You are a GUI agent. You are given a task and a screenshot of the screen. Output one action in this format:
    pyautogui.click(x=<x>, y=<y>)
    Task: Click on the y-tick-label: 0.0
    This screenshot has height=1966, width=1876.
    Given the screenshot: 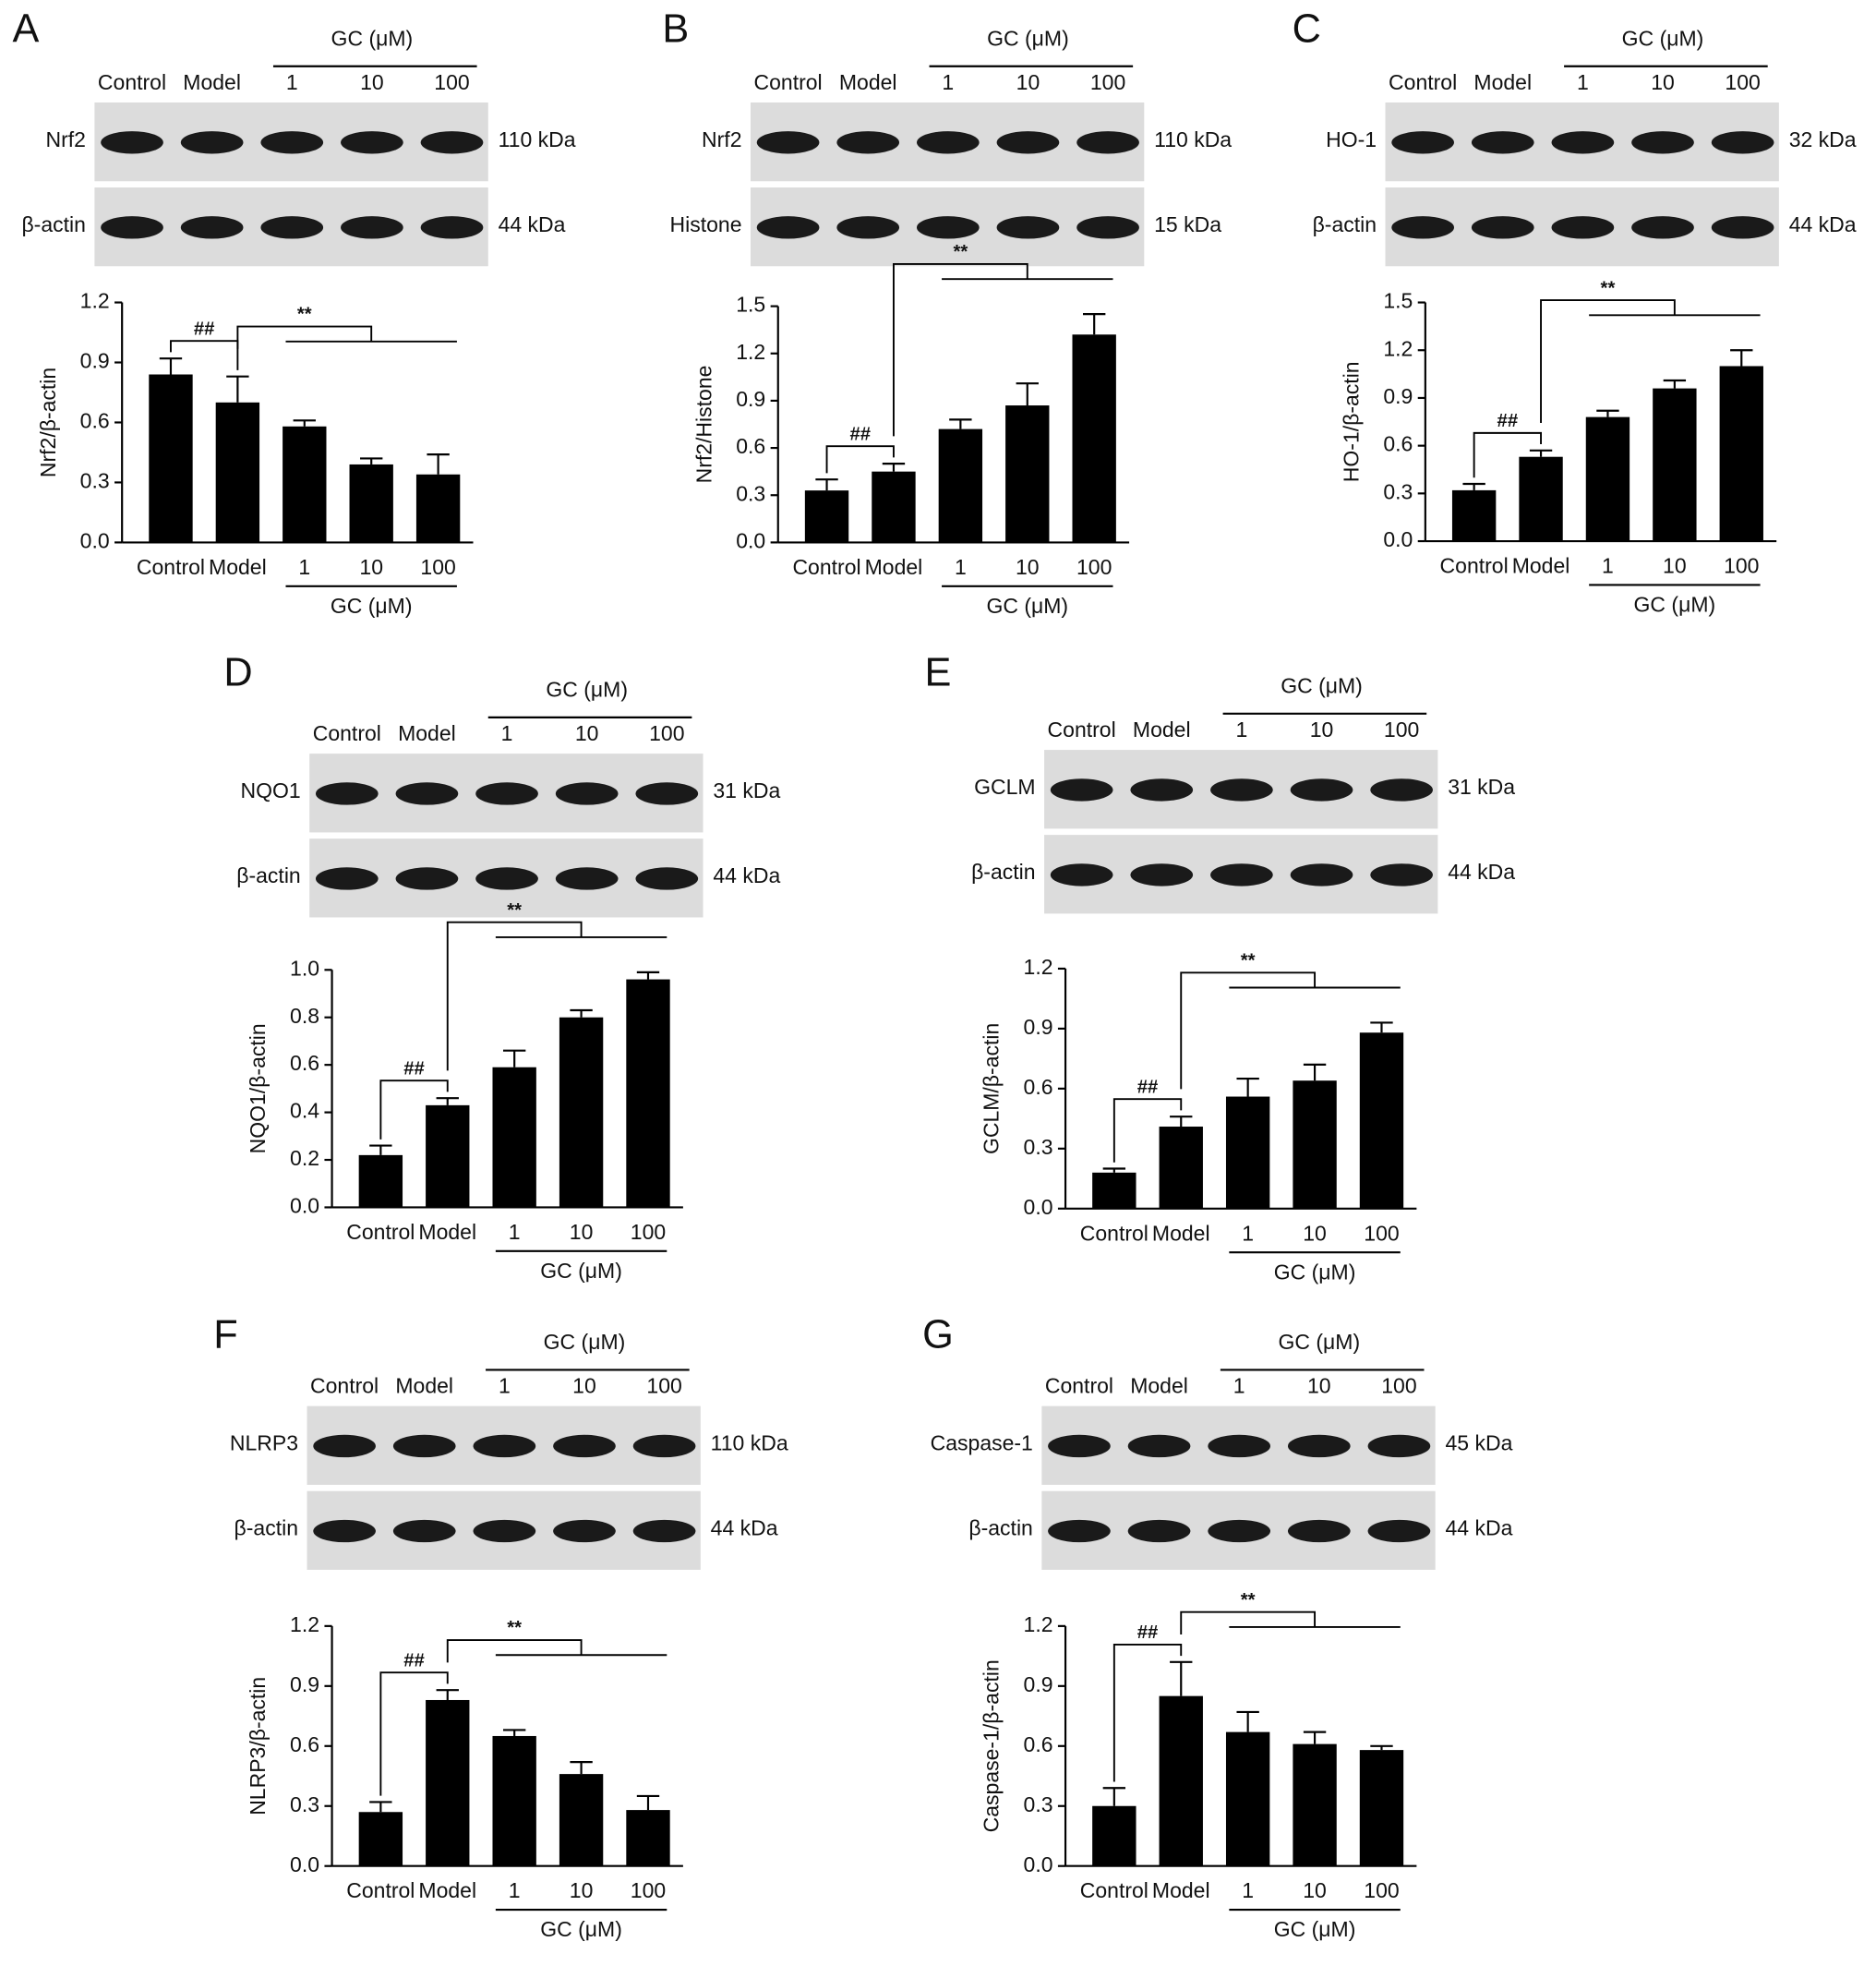 What is the action you would take?
    pyautogui.click(x=95, y=540)
    